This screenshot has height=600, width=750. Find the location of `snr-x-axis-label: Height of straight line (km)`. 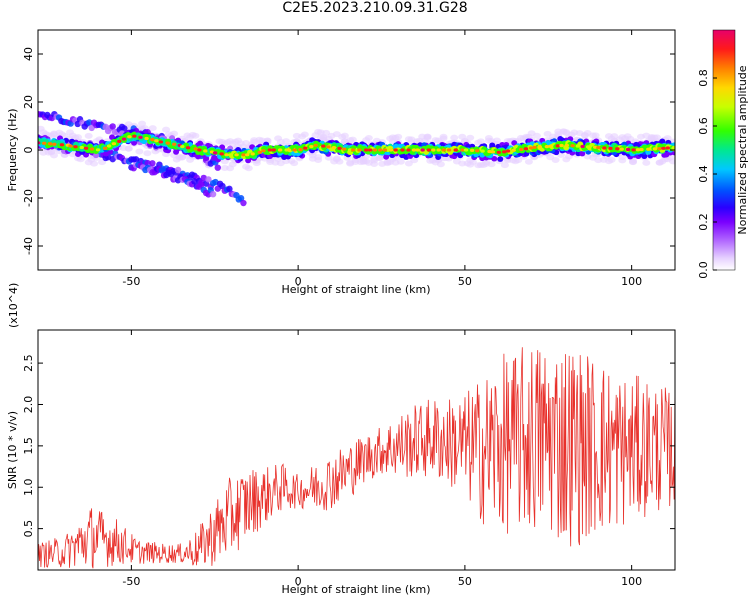

snr-x-axis-label: Height of straight line (km) is located at coordinates (355, 589).